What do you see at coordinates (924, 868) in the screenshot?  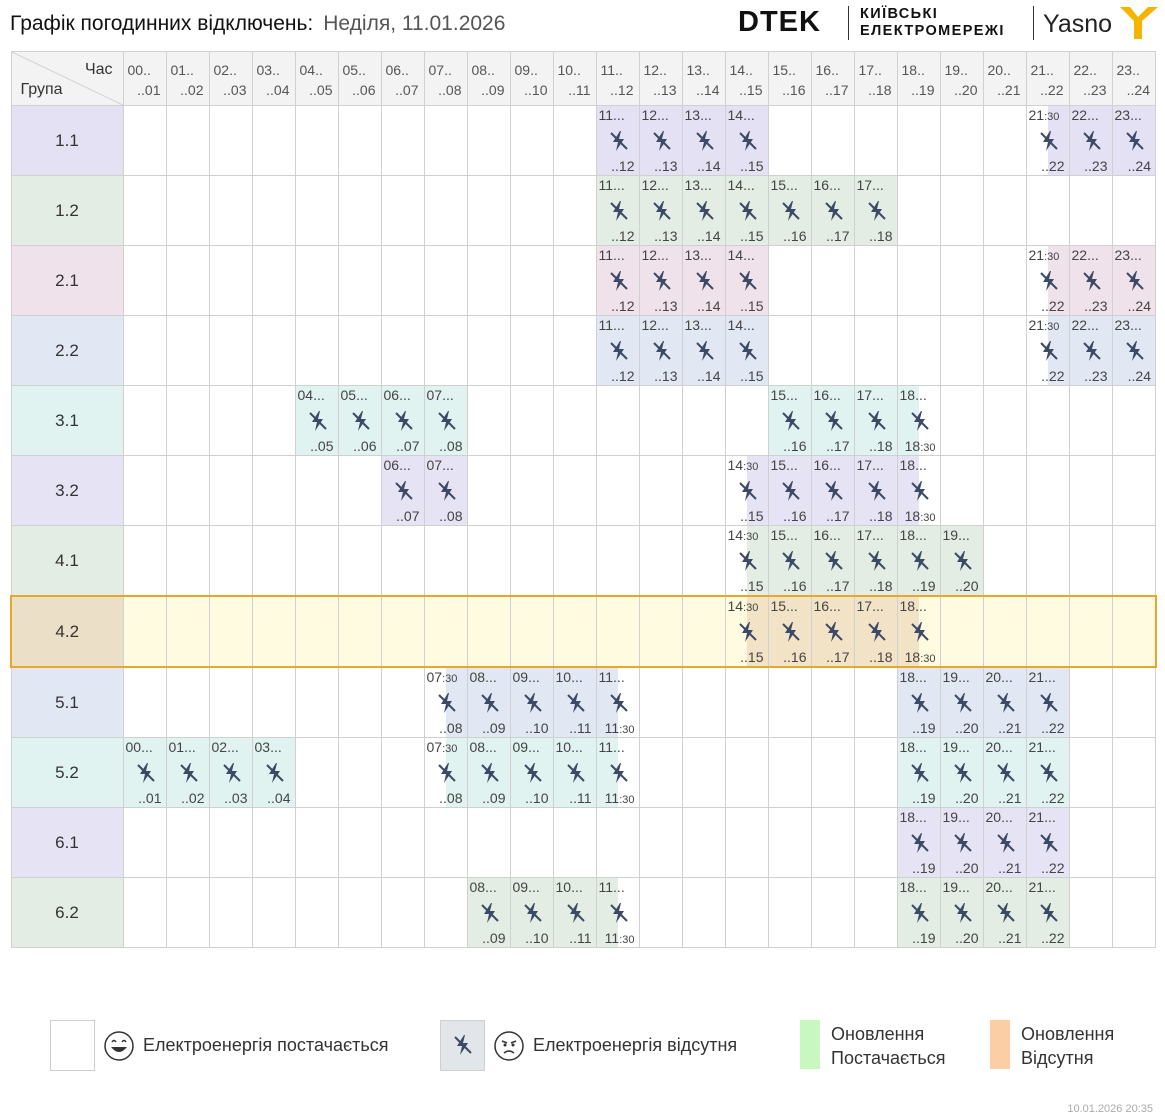 I see `outage-end: ..19` at bounding box center [924, 868].